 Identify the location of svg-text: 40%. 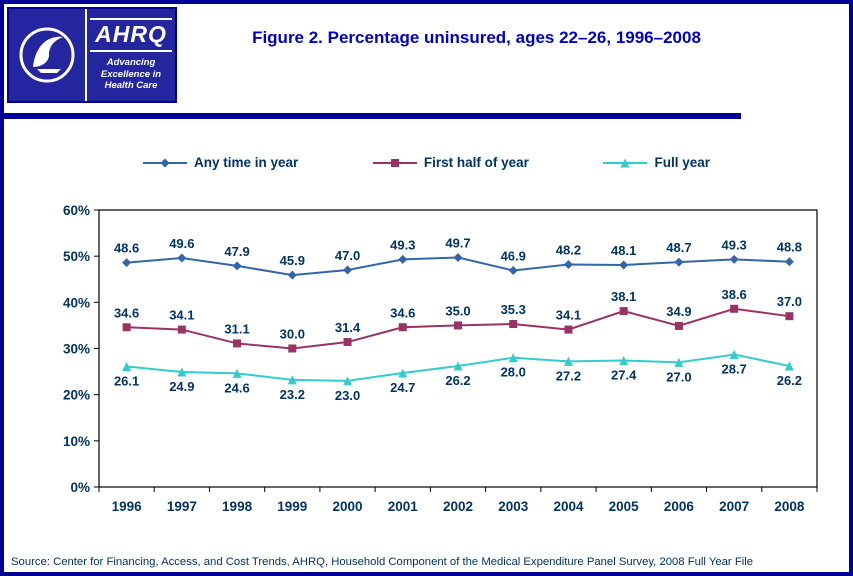
(76, 302).